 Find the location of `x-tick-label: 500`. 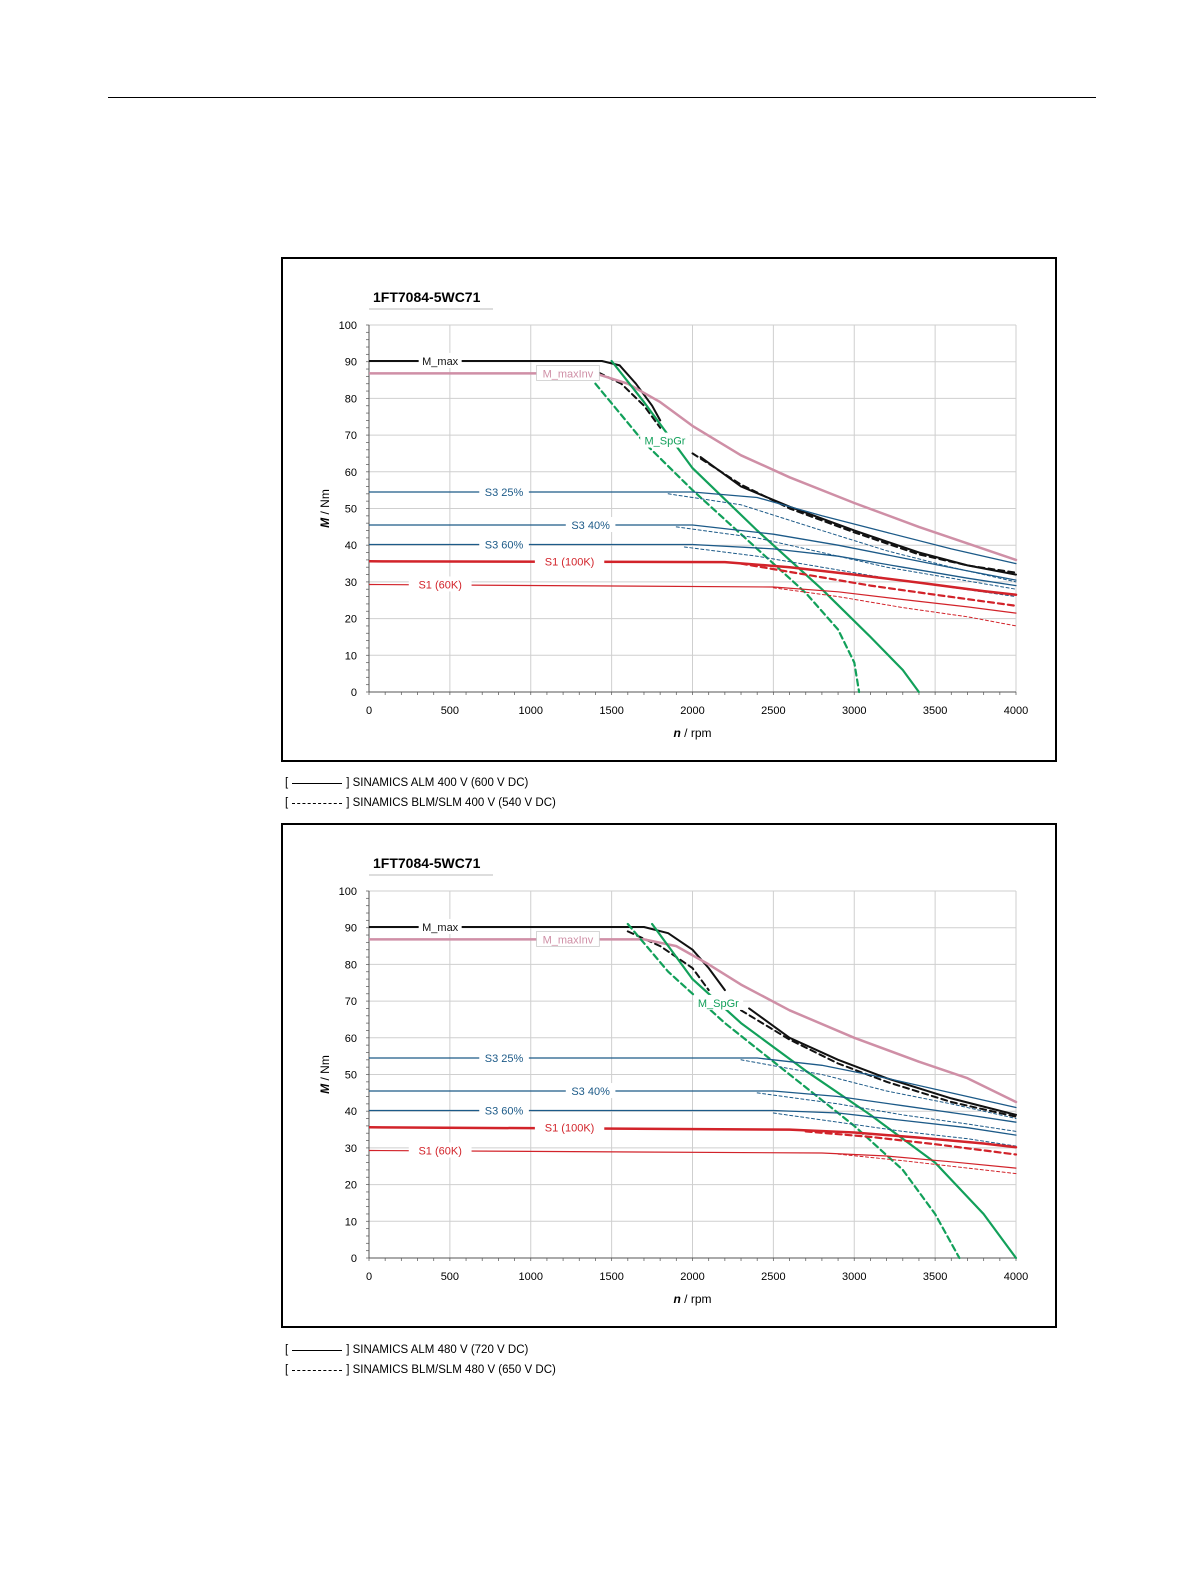

x-tick-label: 500 is located at coordinates (450, 711).